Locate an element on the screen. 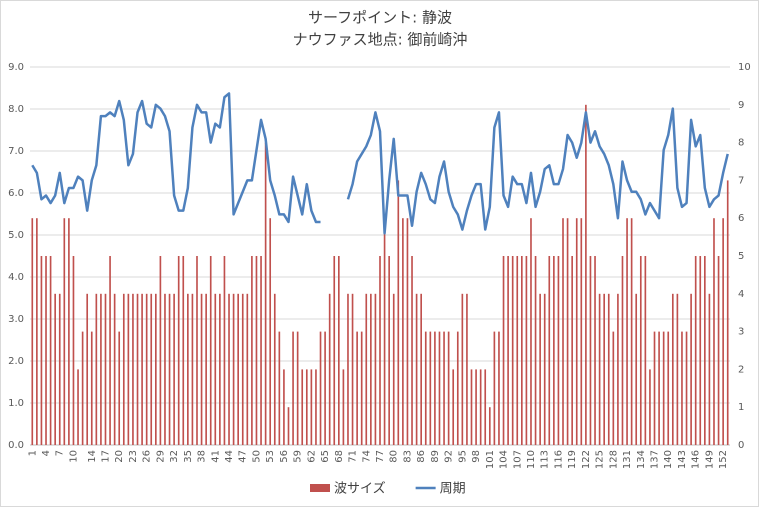  x-tick-label: 1 is located at coordinates (32, 453).